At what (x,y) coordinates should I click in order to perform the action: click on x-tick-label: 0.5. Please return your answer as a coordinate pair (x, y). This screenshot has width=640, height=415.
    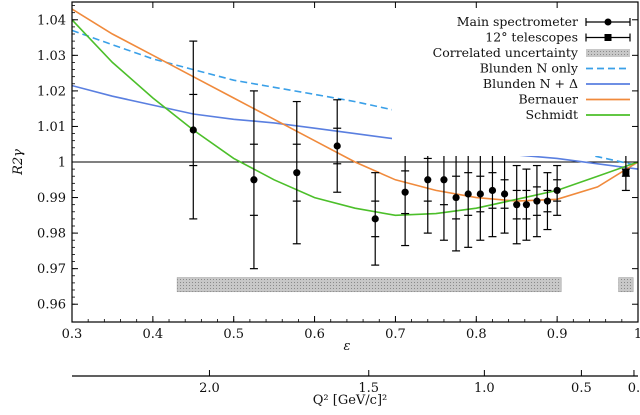
    Looking at the image, I should click on (233, 334).